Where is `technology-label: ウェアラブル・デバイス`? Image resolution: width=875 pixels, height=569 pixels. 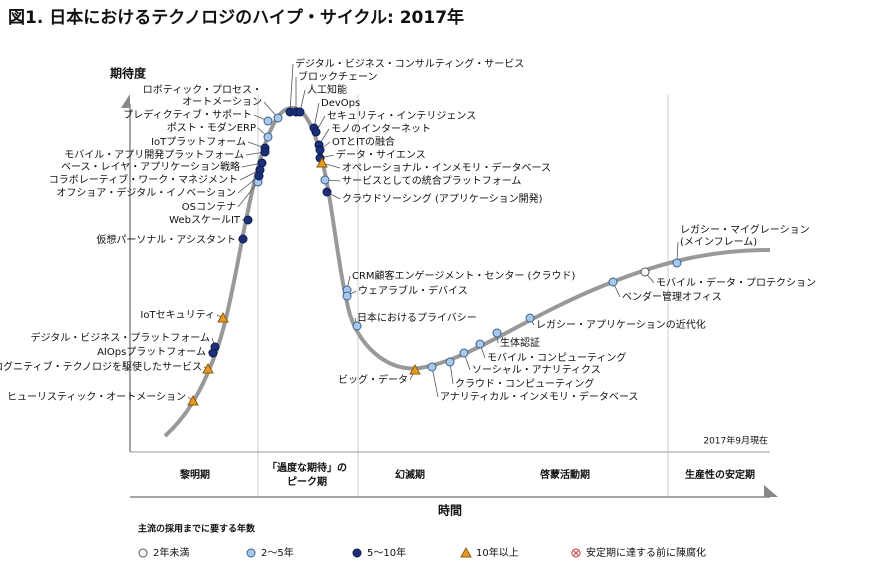
technology-label: ウェアラブル・デバイス is located at coordinates (413, 290).